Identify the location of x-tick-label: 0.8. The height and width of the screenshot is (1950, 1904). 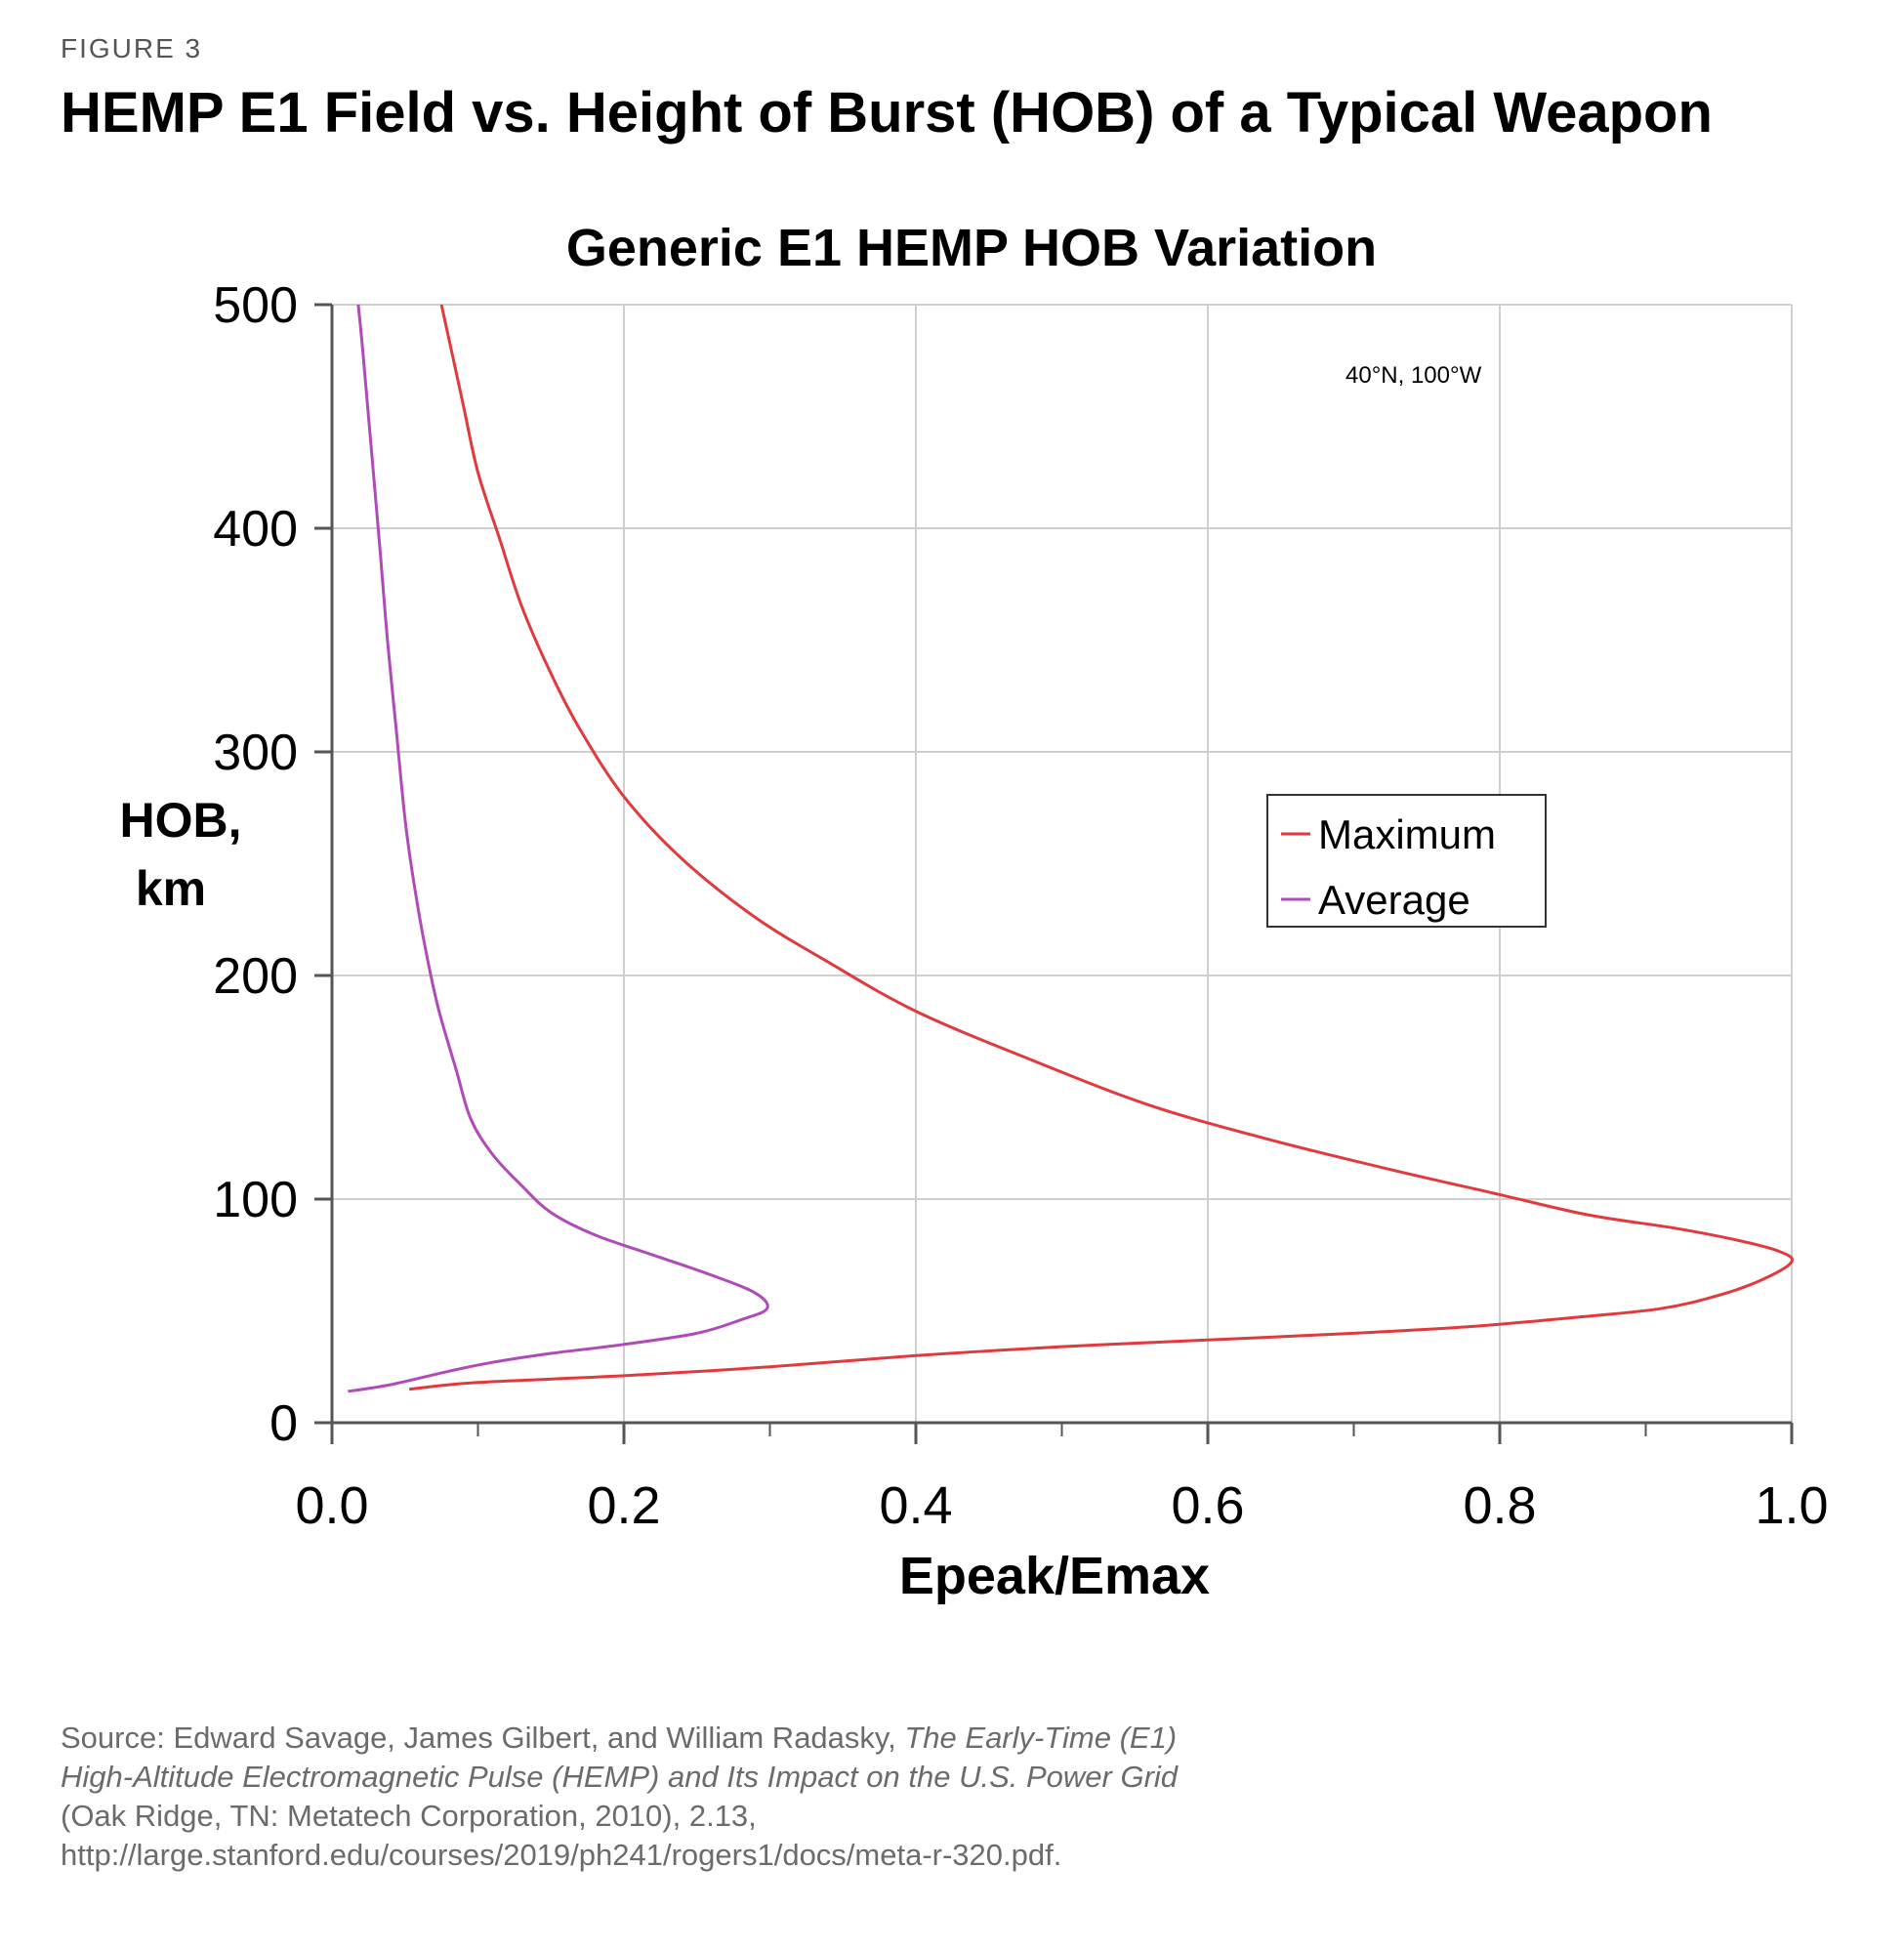
(1499, 1505).